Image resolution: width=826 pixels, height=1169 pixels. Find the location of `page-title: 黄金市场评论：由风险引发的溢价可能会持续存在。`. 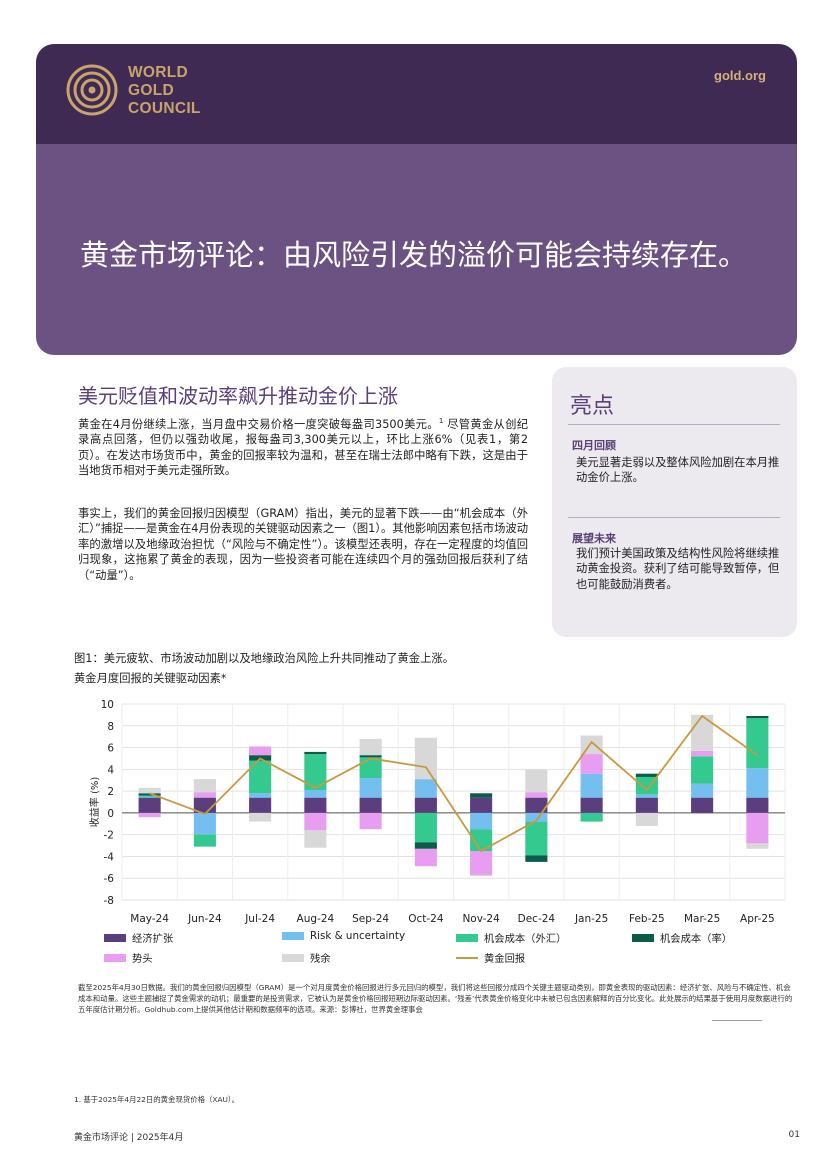

page-title: 黄金市场评论：由风险引发的溢价可能会持续存在。 is located at coordinates (414, 255).